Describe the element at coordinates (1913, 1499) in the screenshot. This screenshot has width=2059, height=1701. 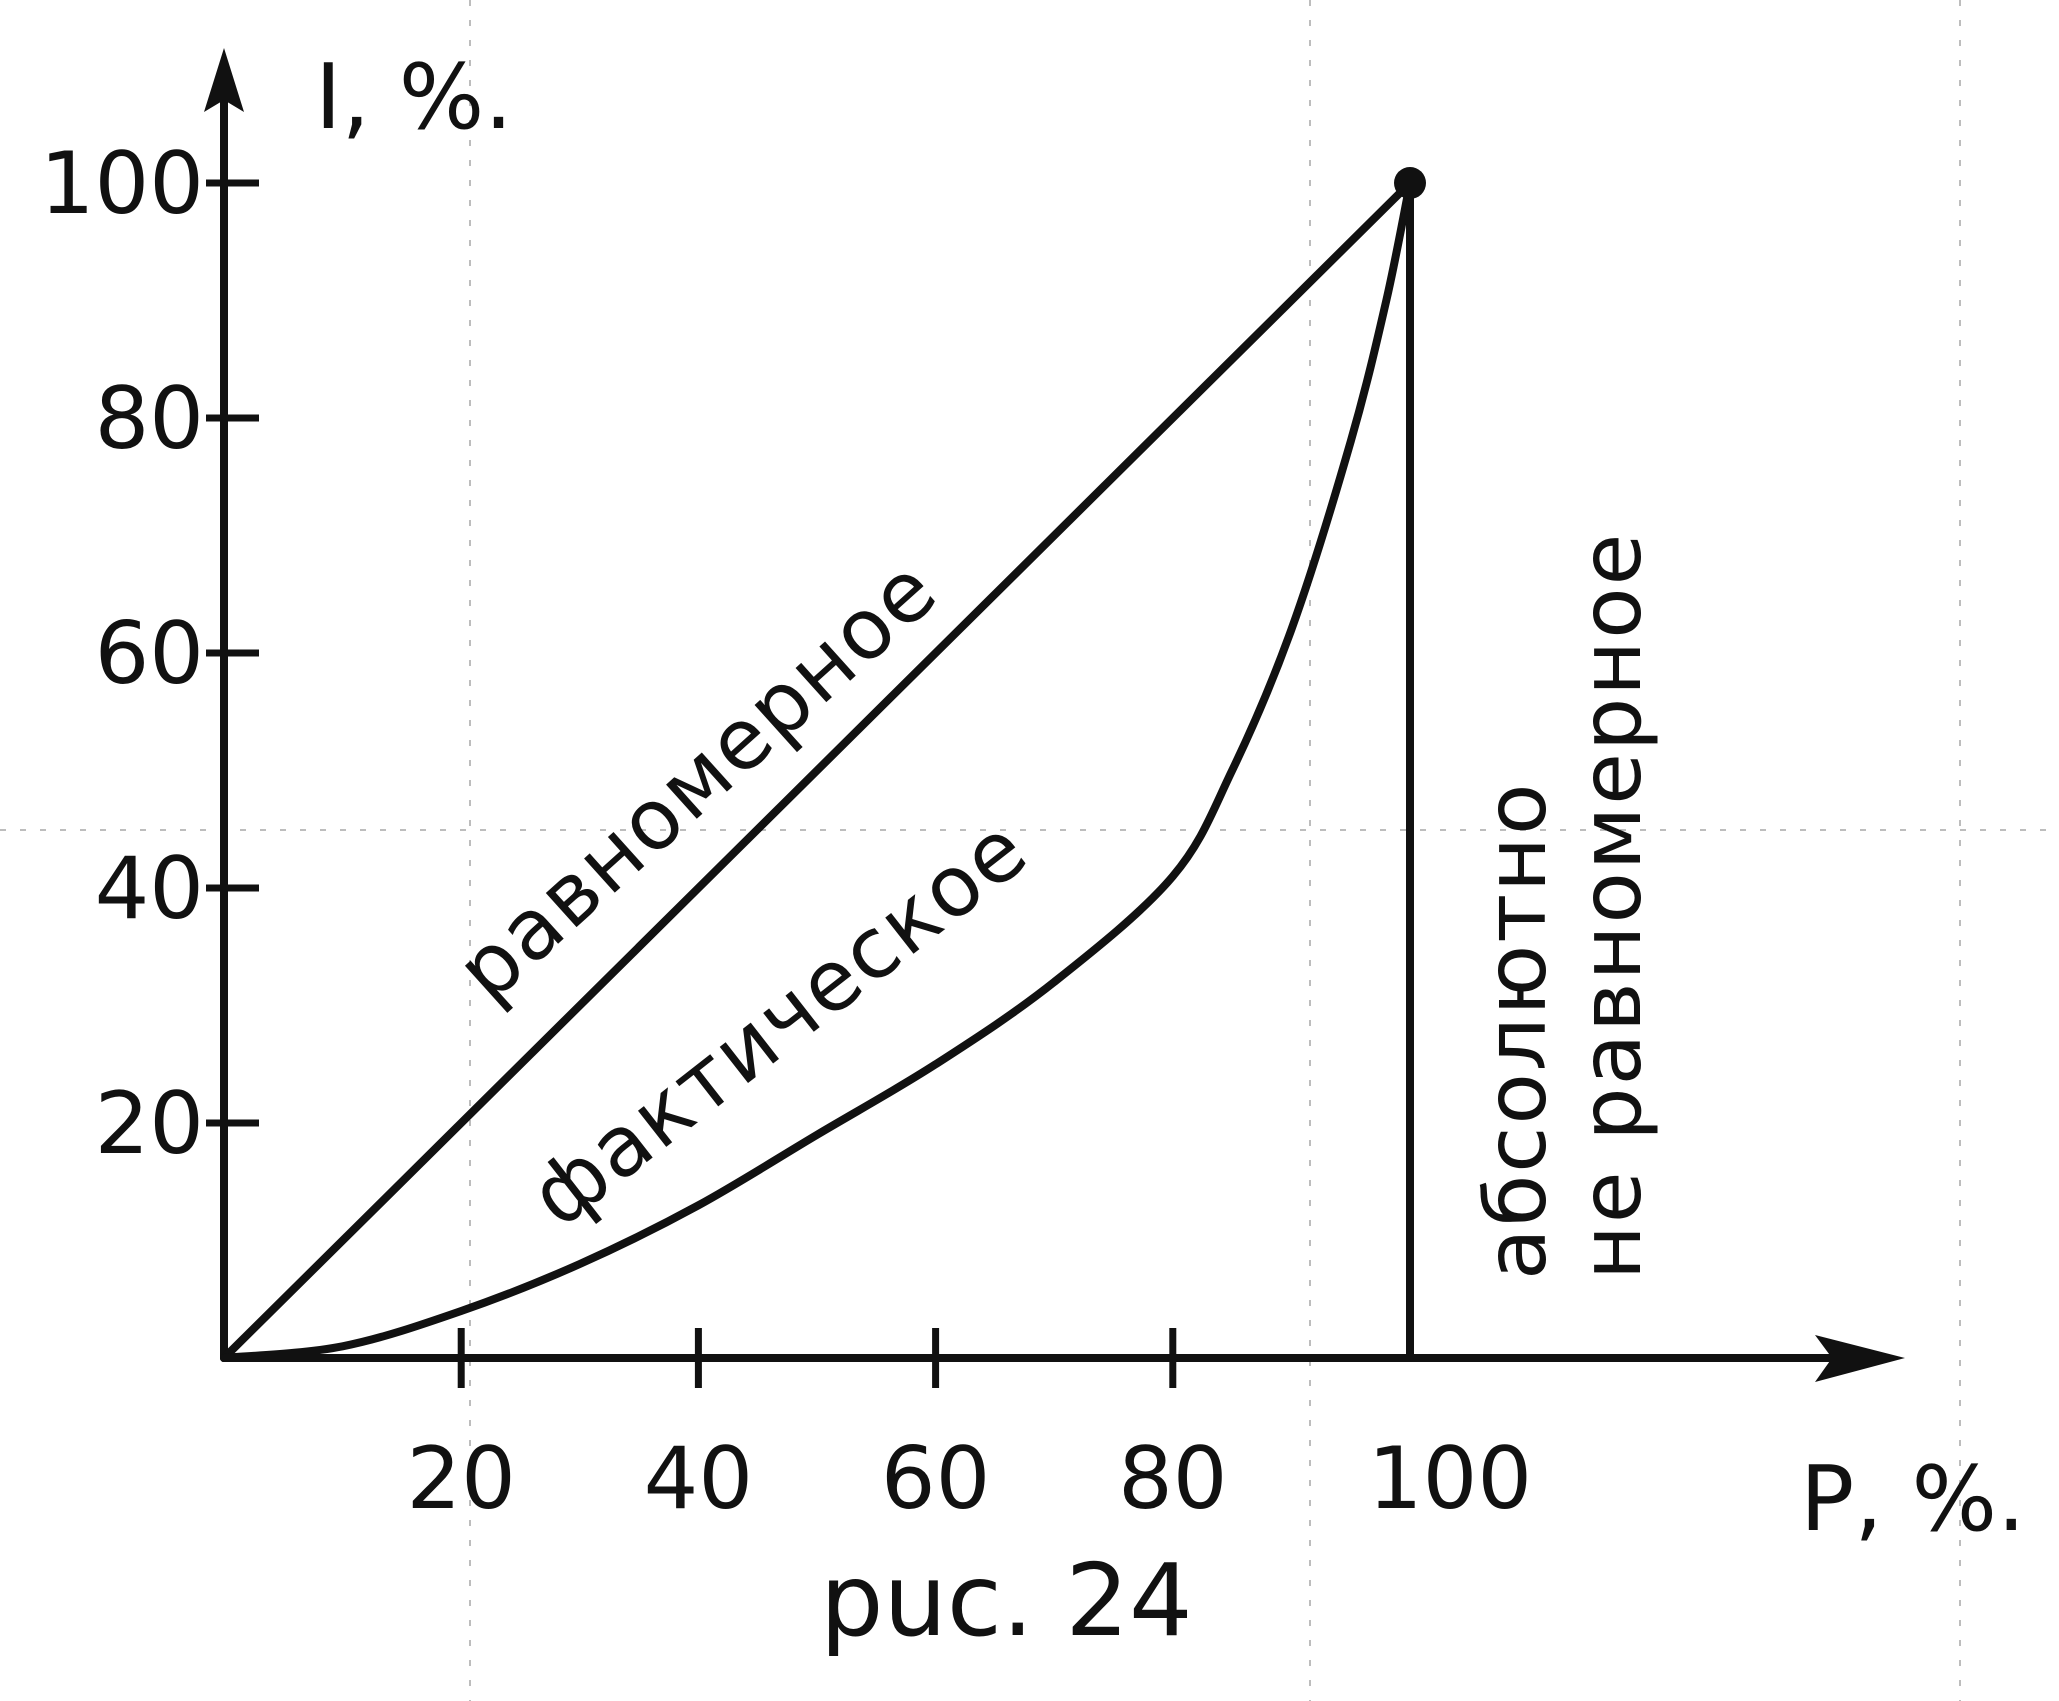
I see `x-axis-title: P, %.` at that location.